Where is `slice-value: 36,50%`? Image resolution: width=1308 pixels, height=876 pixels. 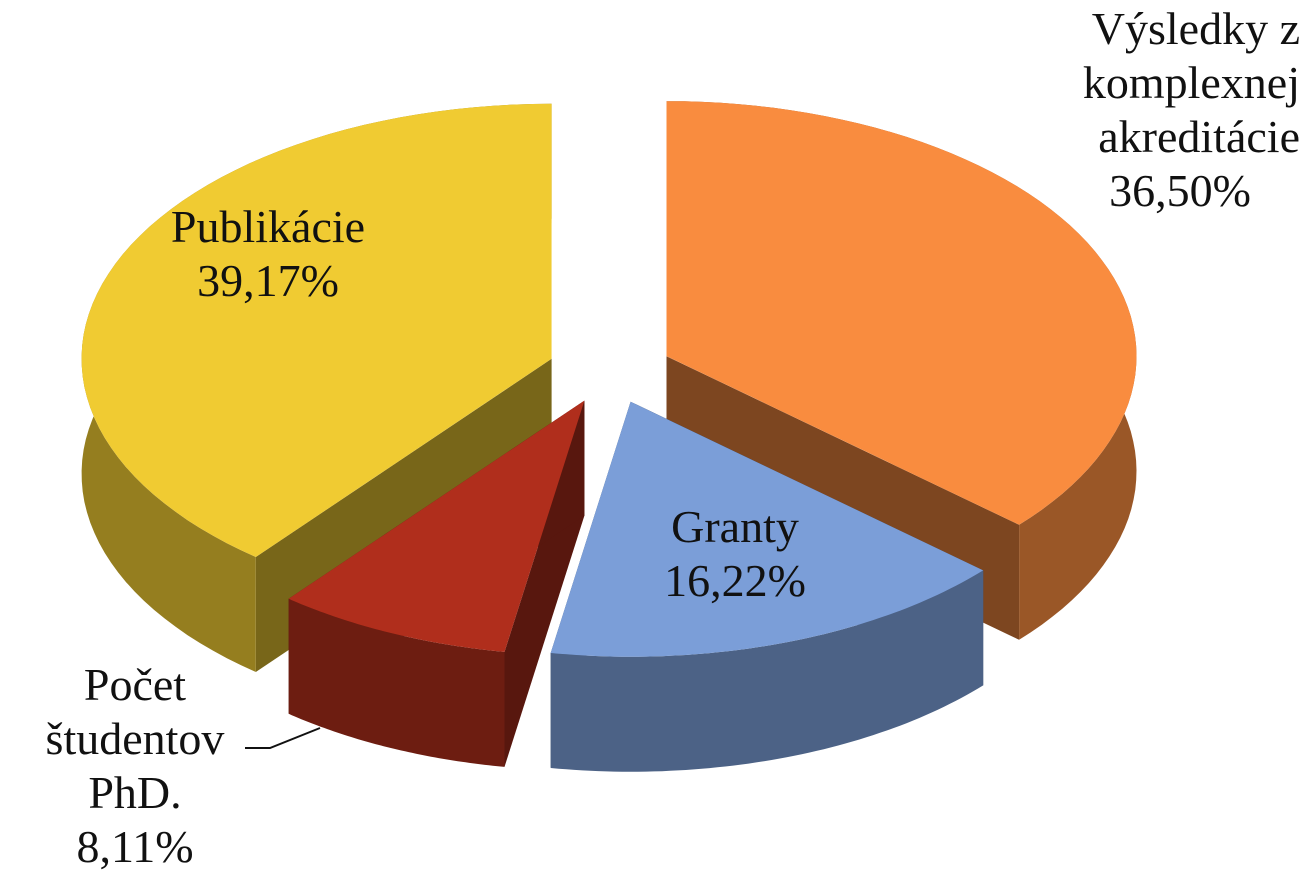 slice-value: 36,50% is located at coordinates (1180, 190).